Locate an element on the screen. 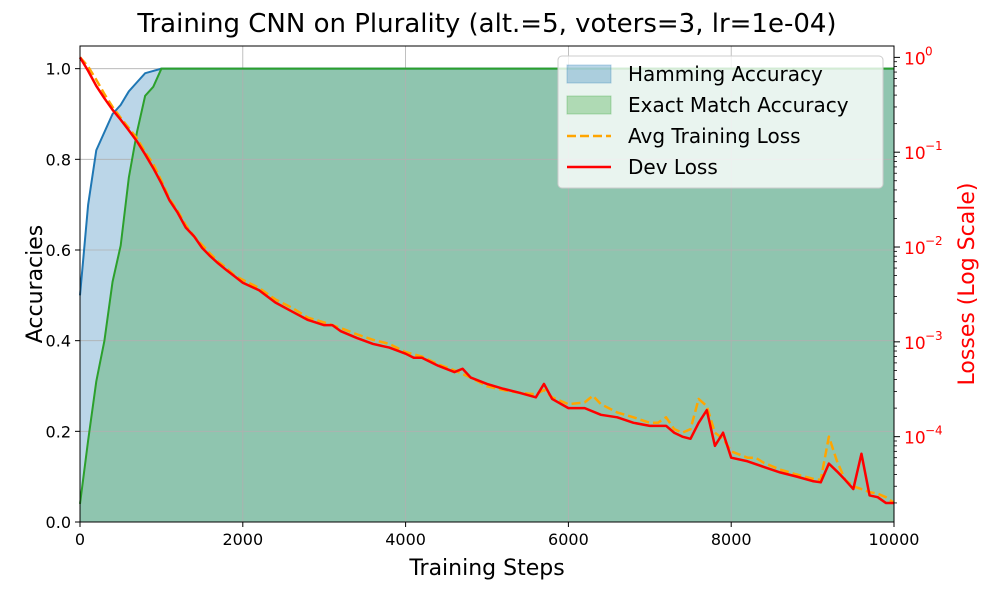 Image resolution: width=989 pixels, height=590 pixels. x-axis: 0 2000 4000 6000 8000 10000 is located at coordinates (497, 535).